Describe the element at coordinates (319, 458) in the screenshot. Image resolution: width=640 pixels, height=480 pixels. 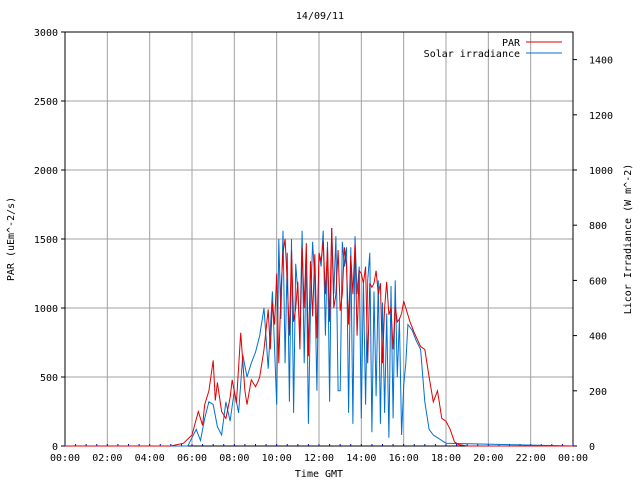
I see `x-tick-label: 12:00` at that location.